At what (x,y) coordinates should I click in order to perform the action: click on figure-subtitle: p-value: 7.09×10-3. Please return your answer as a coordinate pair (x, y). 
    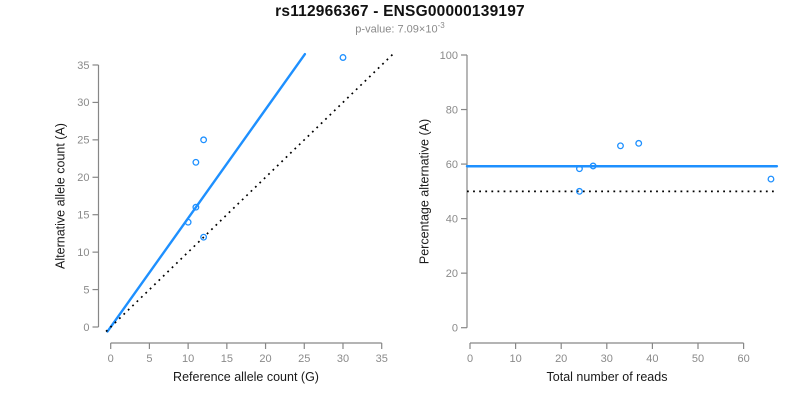
    Looking at the image, I should click on (400, 28).